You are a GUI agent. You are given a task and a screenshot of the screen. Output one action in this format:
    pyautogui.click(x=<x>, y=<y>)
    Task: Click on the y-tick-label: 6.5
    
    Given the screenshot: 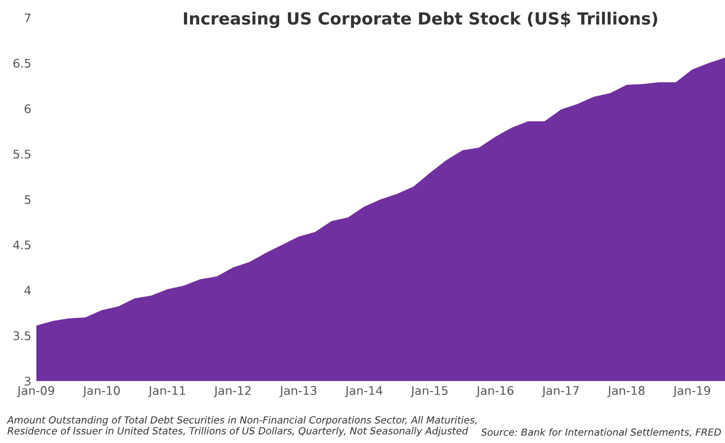 What is the action you would take?
    pyautogui.click(x=21, y=63)
    